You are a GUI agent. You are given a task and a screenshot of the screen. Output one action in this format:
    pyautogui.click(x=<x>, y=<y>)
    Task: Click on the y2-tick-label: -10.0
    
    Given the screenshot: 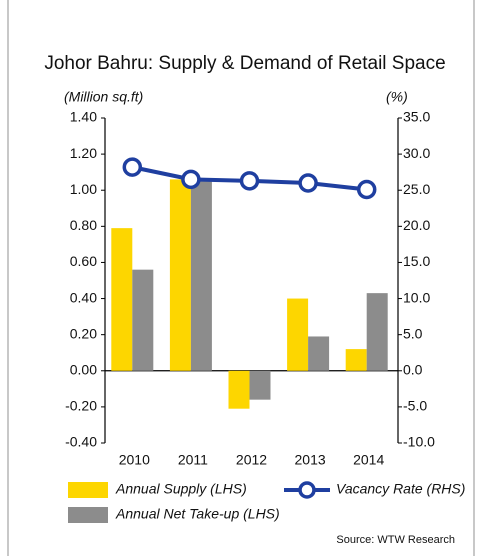 What is the action you would take?
    pyautogui.click(x=419, y=442)
    